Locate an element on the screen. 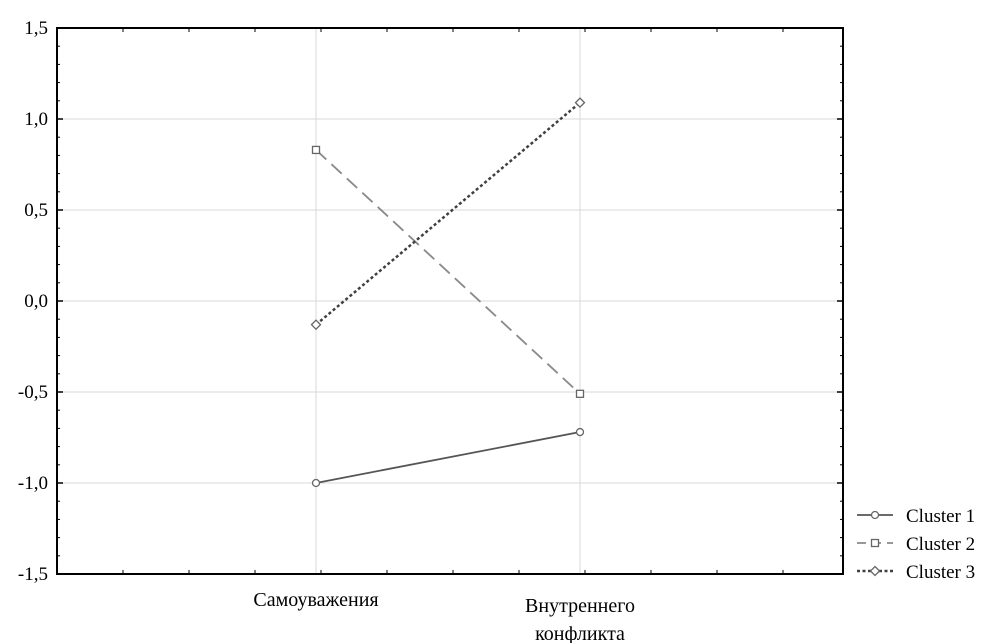 This screenshot has height=643, width=1001. legend-label: Cluster 2 is located at coordinates (940, 544).